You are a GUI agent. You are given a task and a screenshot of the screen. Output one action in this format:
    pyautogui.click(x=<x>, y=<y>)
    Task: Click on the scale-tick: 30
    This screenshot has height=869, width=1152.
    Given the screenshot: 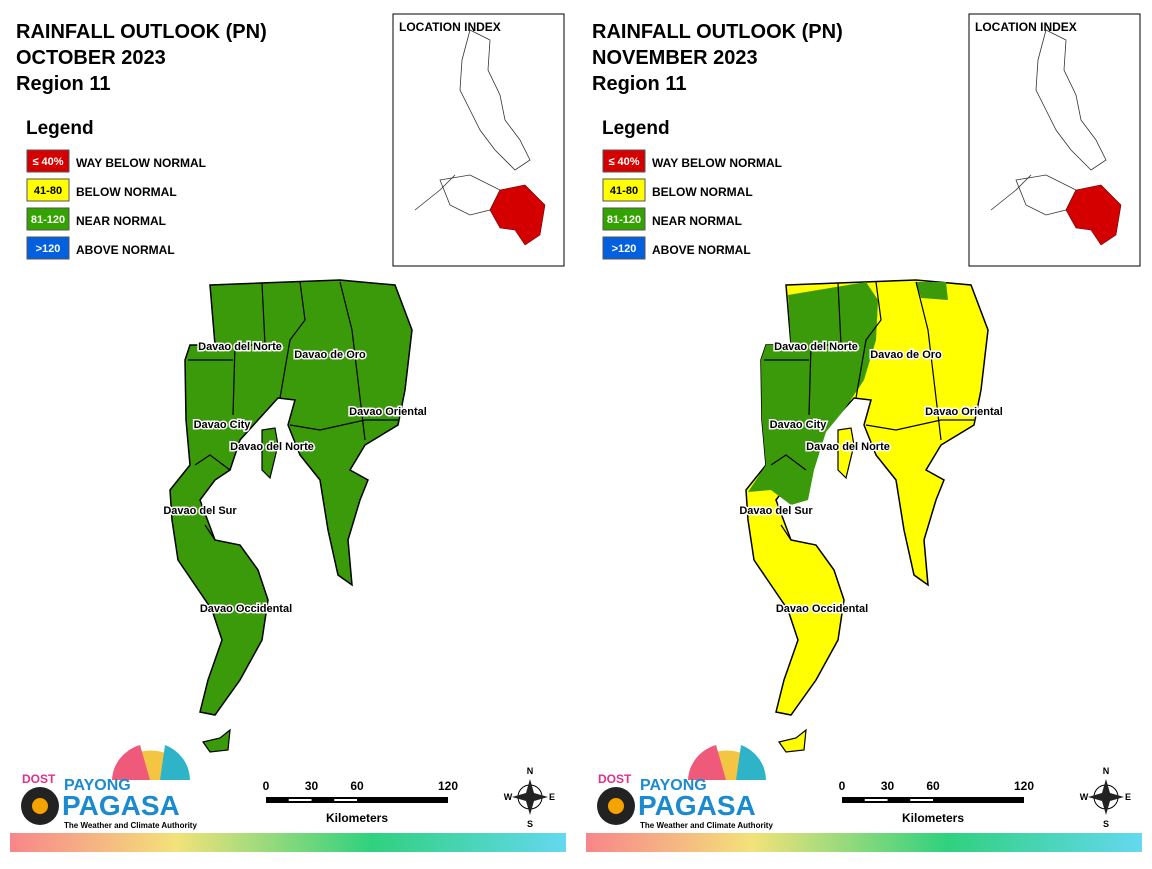 What is the action you would take?
    pyautogui.click(x=888, y=786)
    